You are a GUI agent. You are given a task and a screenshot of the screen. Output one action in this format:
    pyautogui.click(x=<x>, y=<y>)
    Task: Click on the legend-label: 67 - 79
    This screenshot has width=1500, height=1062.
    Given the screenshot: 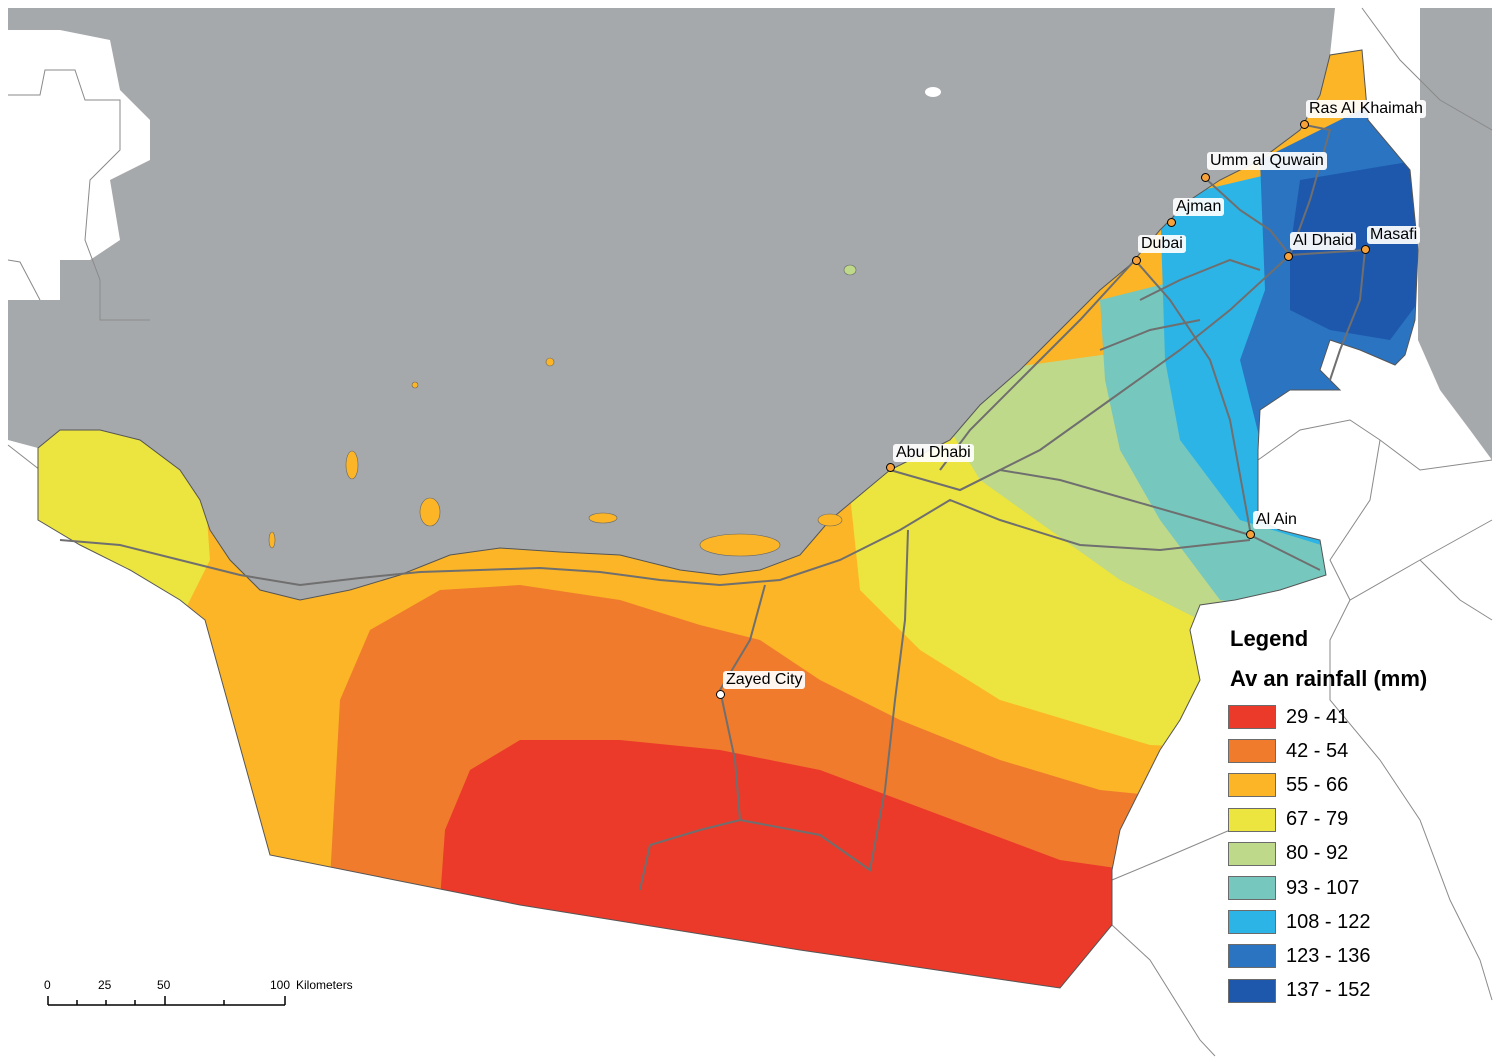 What is the action you would take?
    pyautogui.click(x=1317, y=819)
    